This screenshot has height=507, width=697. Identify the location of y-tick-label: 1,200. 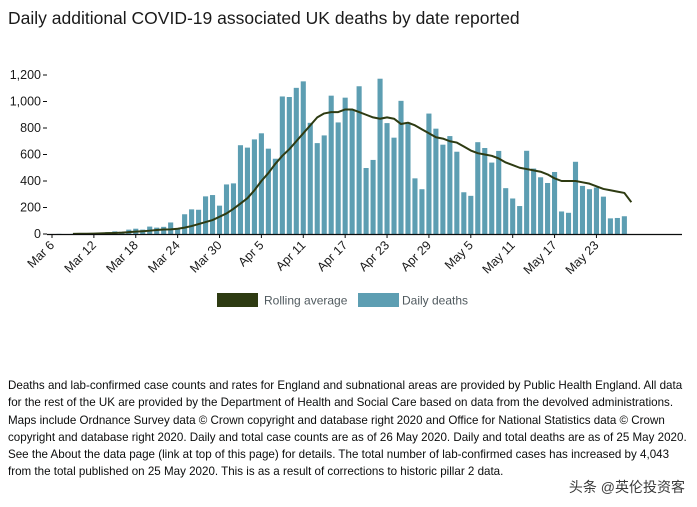
(25, 75).